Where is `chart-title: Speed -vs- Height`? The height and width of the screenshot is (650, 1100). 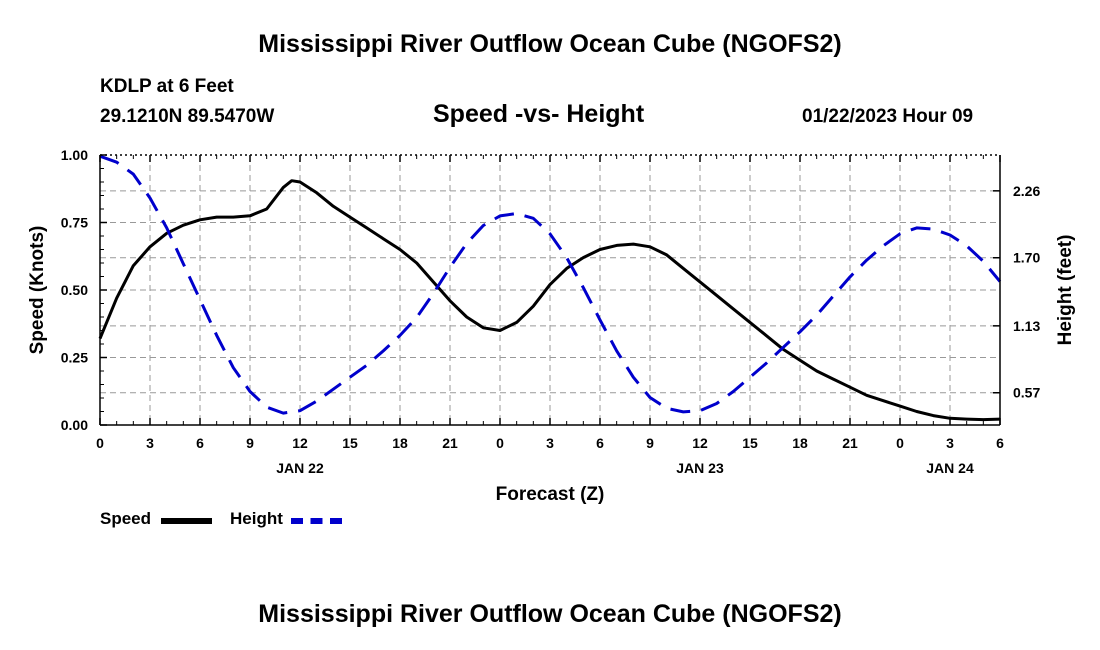 chart-title: Speed -vs- Height is located at coordinates (539, 114).